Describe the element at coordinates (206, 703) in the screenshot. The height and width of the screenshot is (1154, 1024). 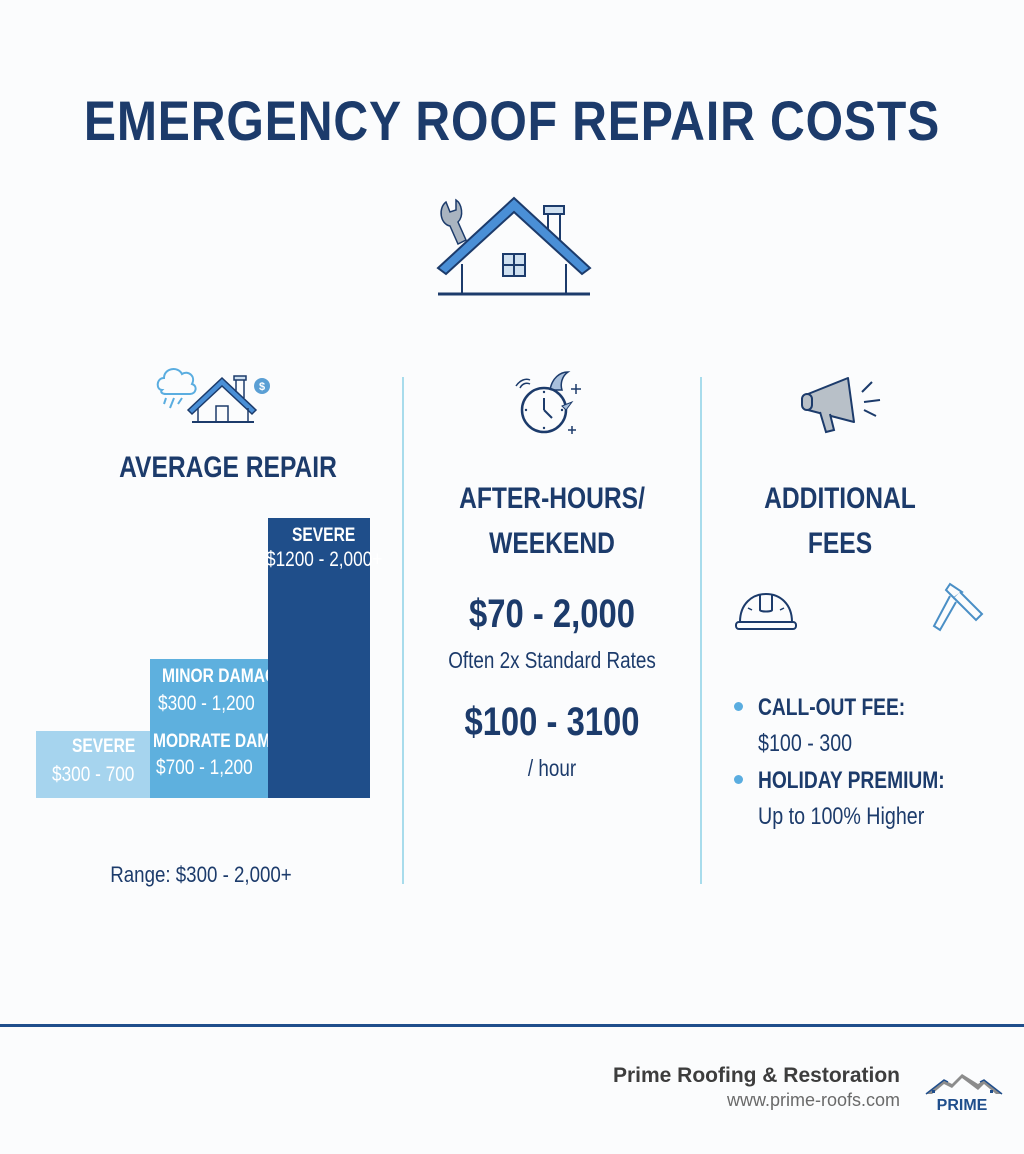
I see `bar-value: $300 - 1,200` at that location.